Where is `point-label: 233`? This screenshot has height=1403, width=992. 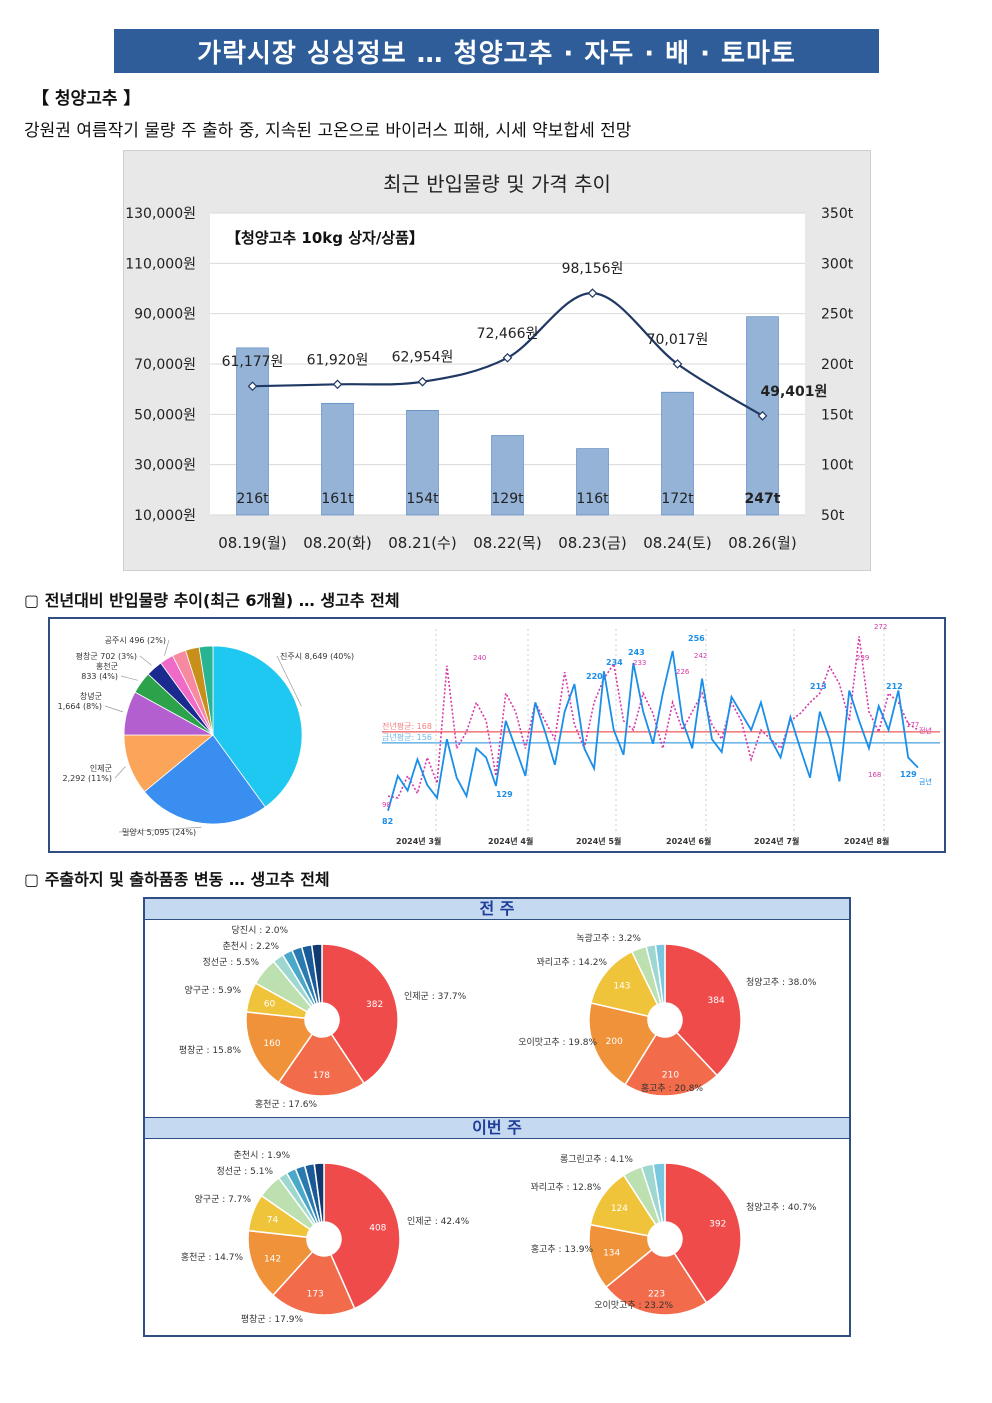
point-label: 233 is located at coordinates (639, 663).